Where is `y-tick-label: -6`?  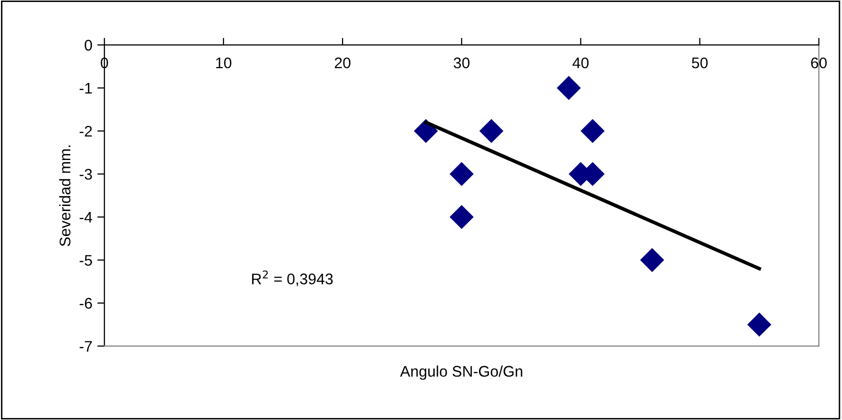
y-tick-label: -6 is located at coordinates (86, 303).